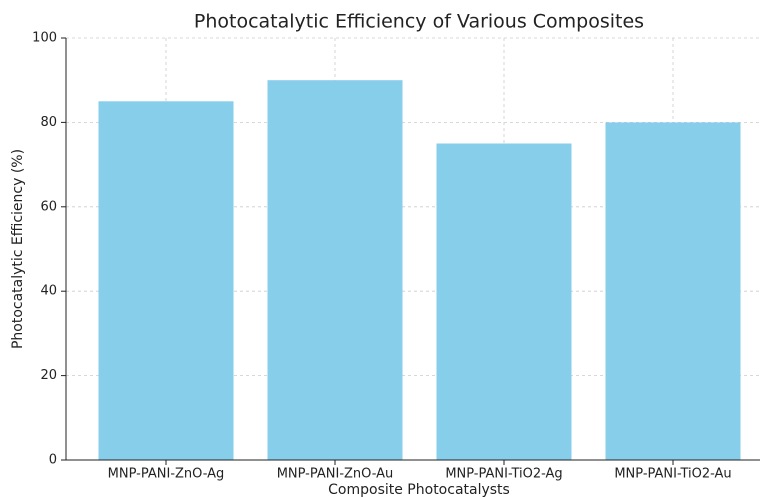 This screenshot has width=762, height=497. I want to click on y-tick-label: 20, so click(48, 375).